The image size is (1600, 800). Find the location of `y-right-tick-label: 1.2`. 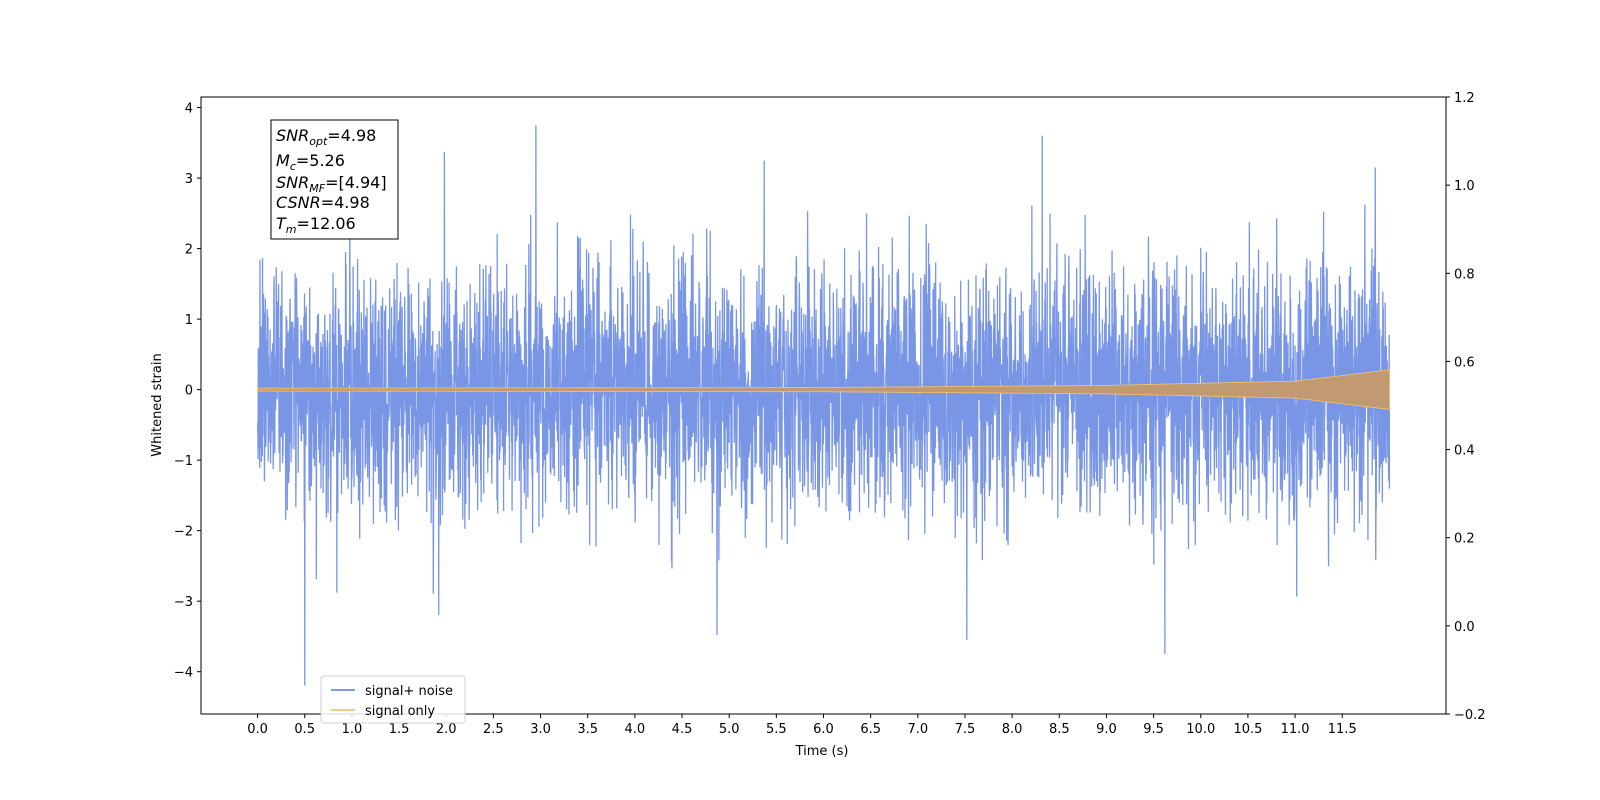

y-right-tick-label: 1.2 is located at coordinates (1464, 98).